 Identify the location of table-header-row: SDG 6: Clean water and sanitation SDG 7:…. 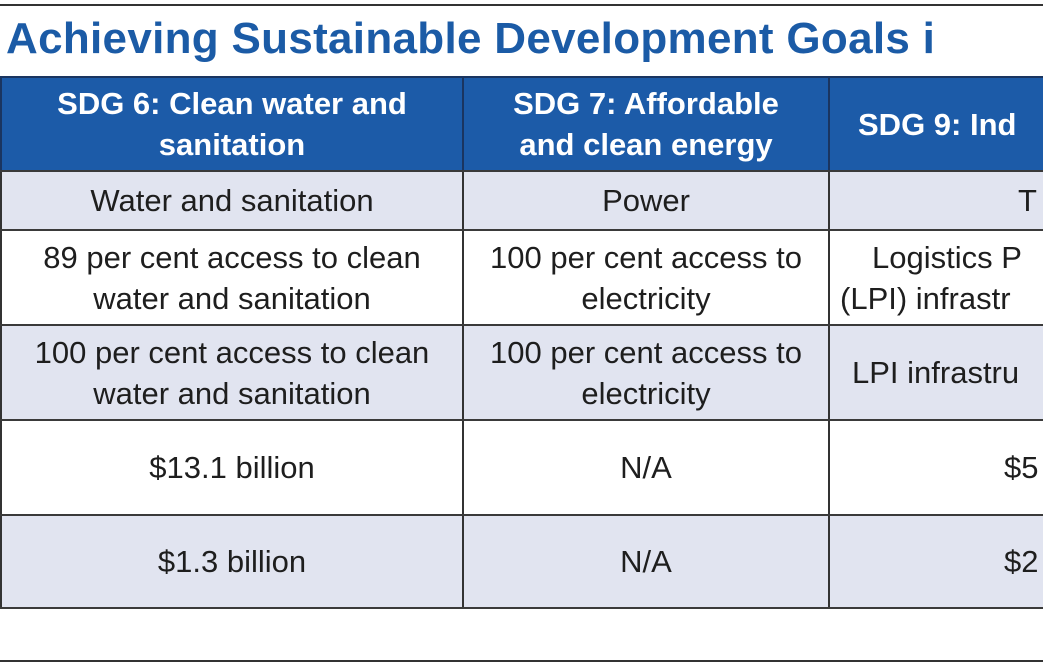
(521, 124).